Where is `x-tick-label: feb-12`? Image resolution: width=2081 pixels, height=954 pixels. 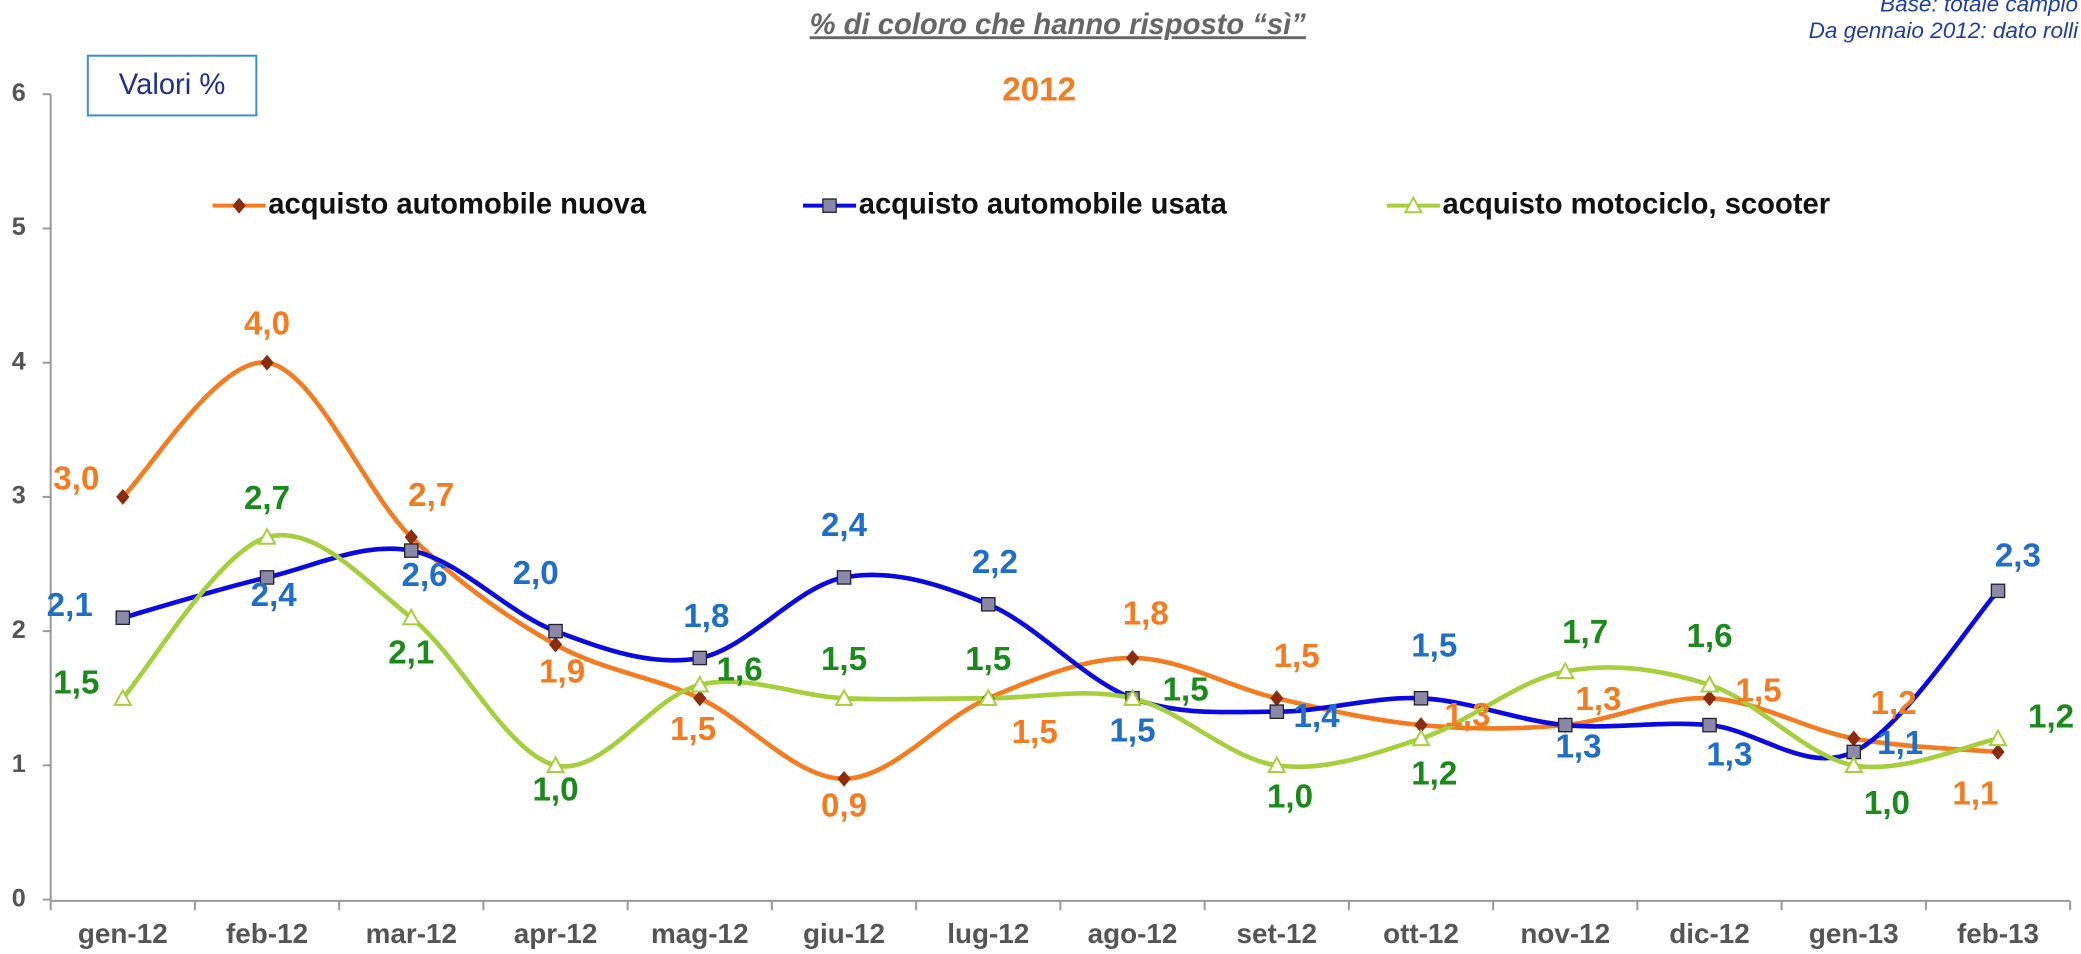
x-tick-label: feb-12 is located at coordinates (267, 933).